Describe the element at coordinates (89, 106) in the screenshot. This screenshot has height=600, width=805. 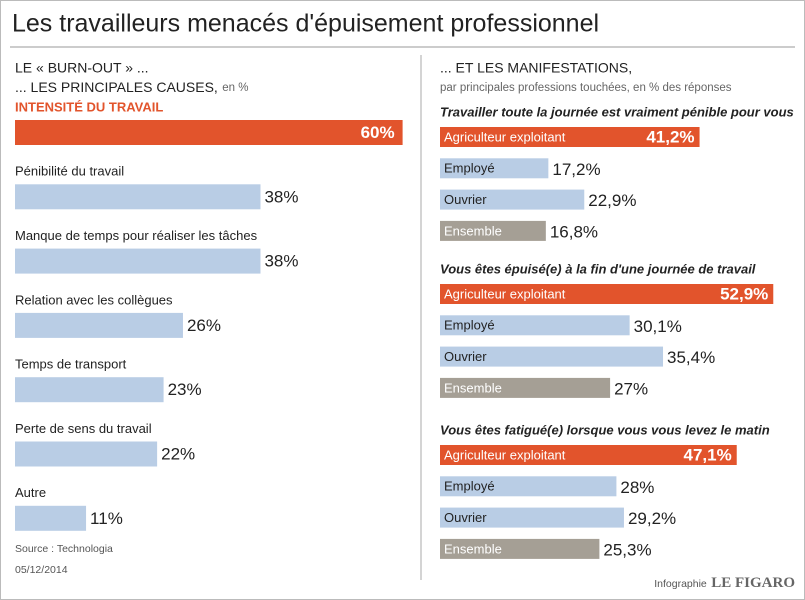
I see `category-label: INTENSITÉ DU TRAVAIL` at that location.